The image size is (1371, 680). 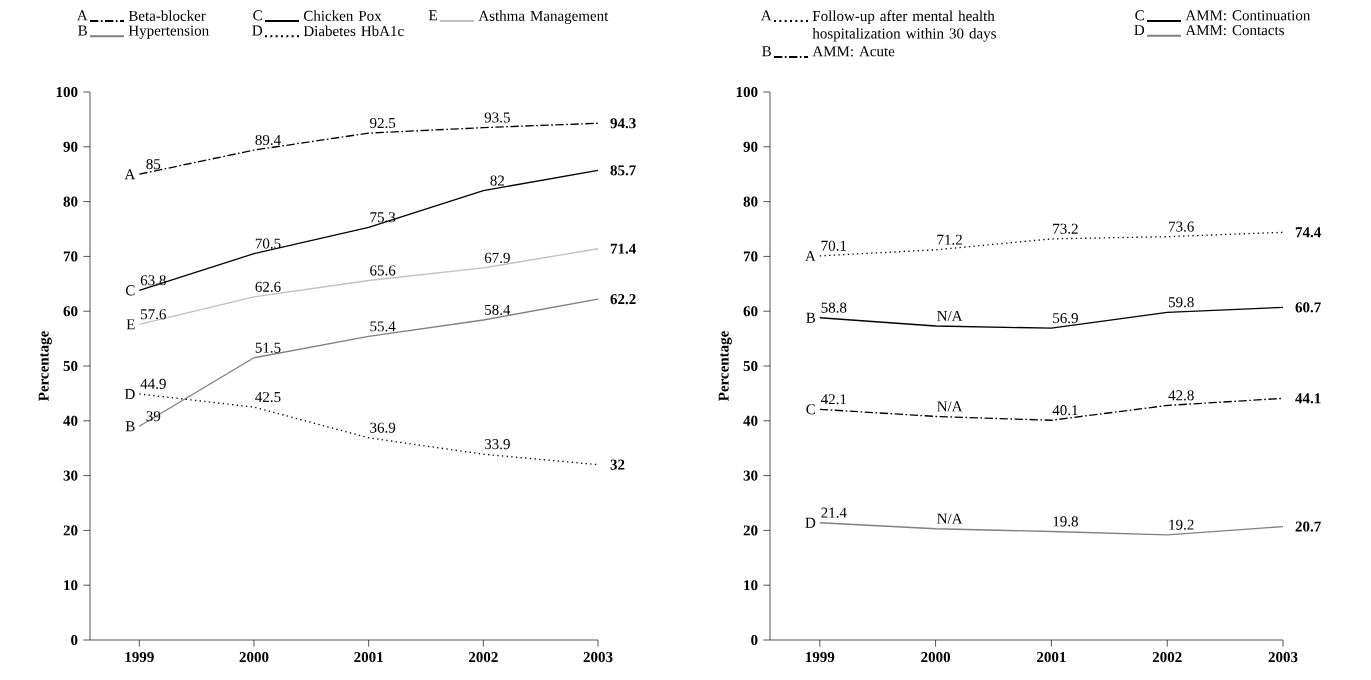 What do you see at coordinates (1065, 228) in the screenshot?
I see `data-label: 73.2` at bounding box center [1065, 228].